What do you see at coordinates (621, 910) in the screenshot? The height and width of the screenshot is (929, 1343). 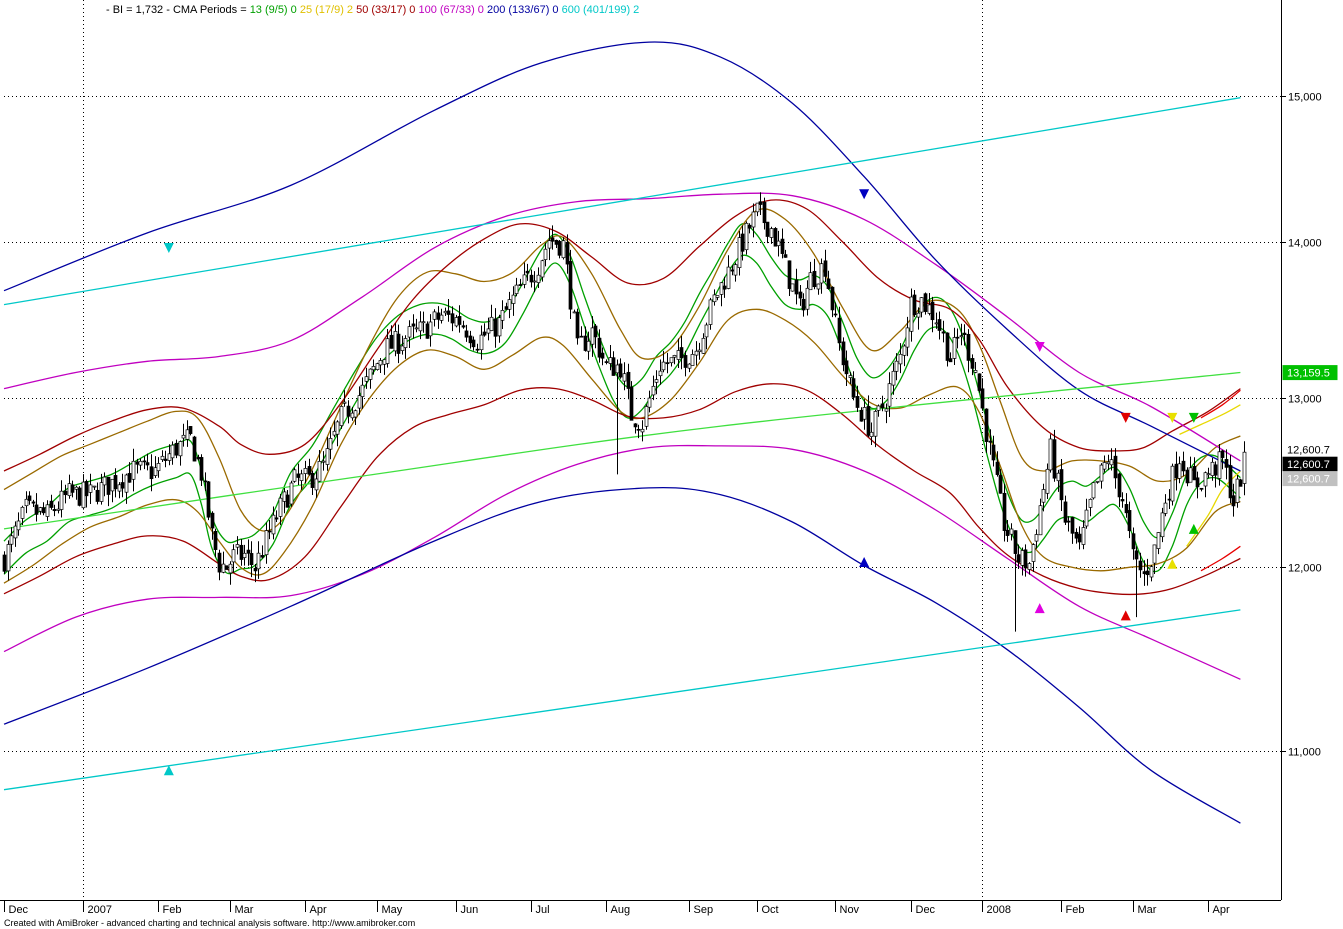 I see `x-tick-label: Aug` at bounding box center [621, 910].